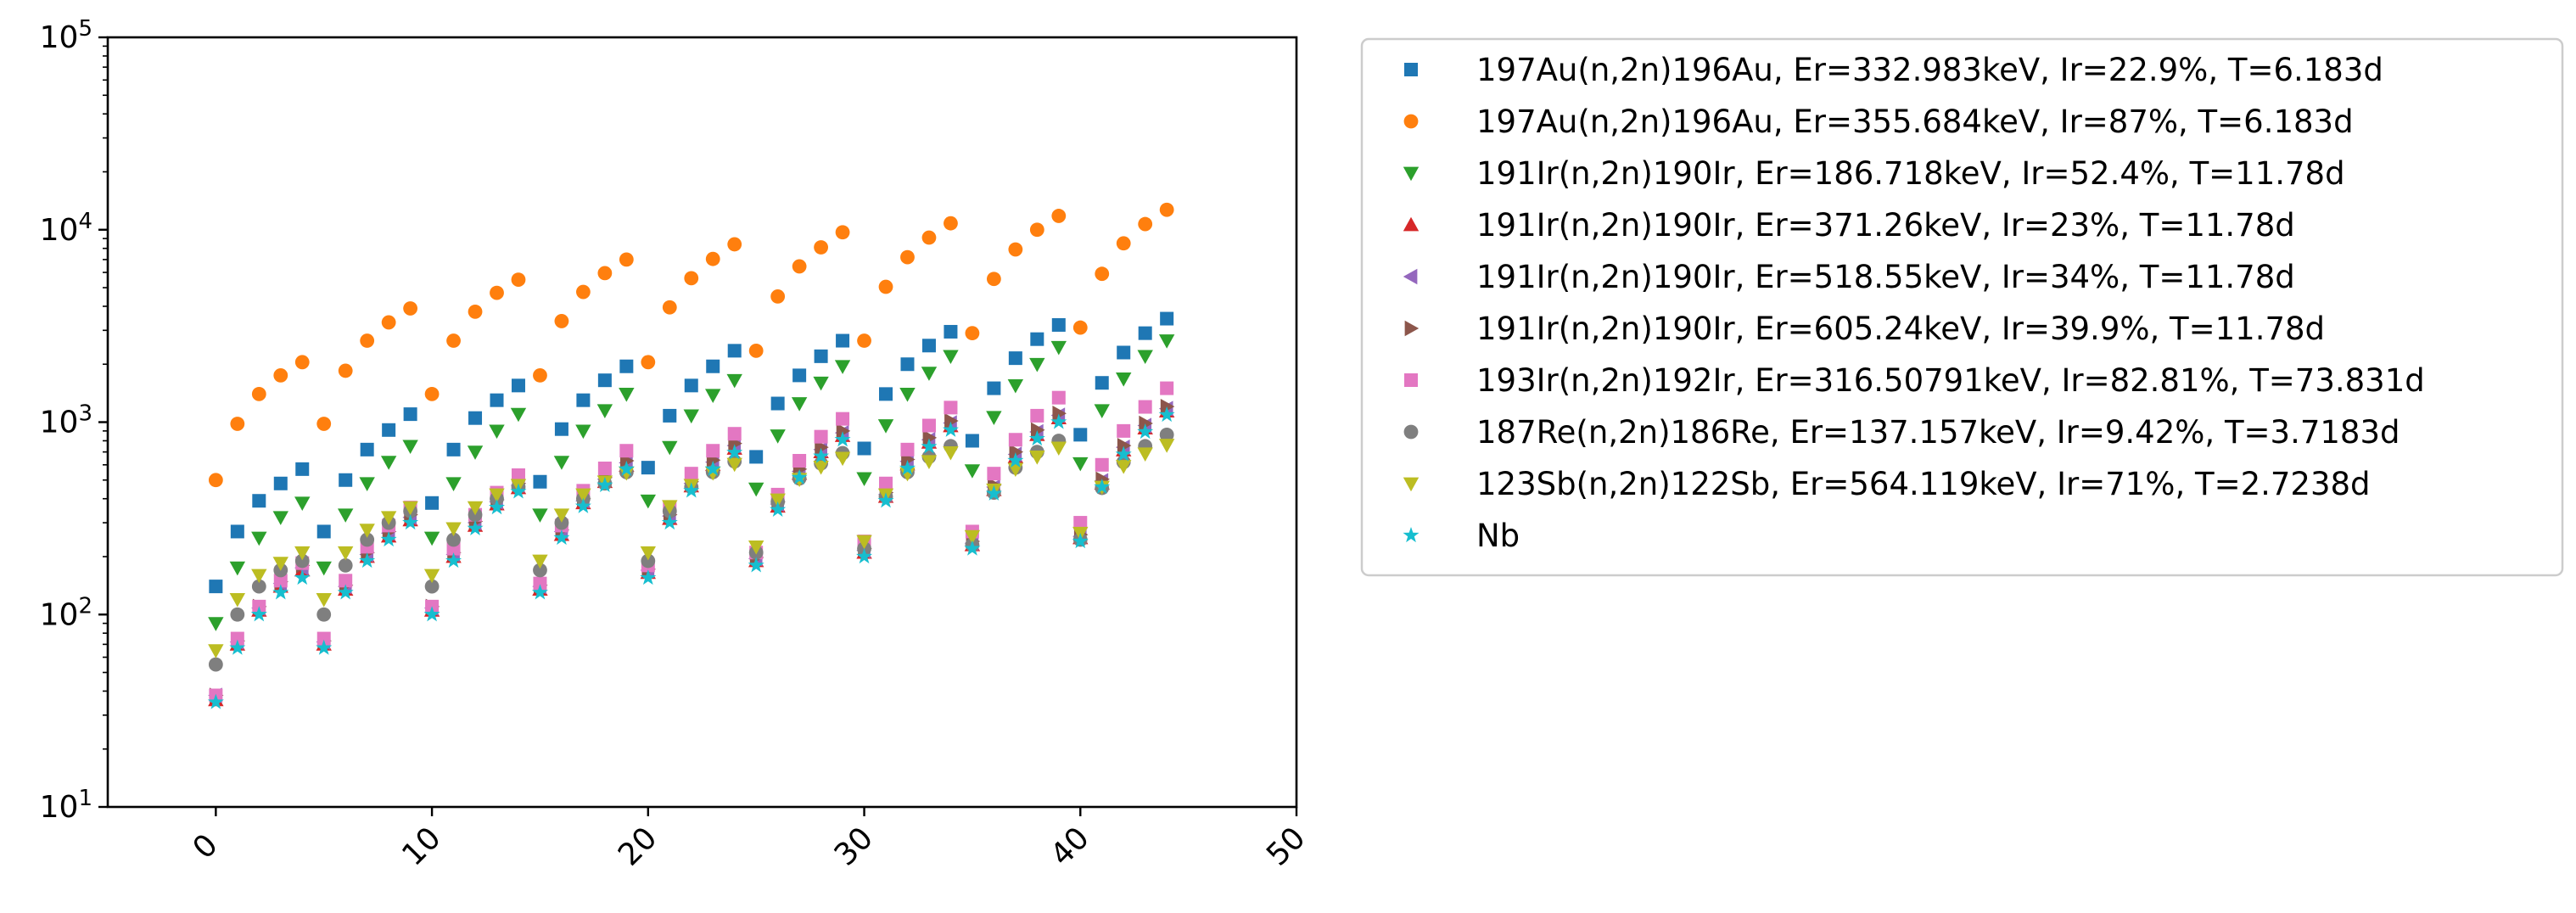  I want to click on y-tick-label: 10⁵, so click(66, 35).